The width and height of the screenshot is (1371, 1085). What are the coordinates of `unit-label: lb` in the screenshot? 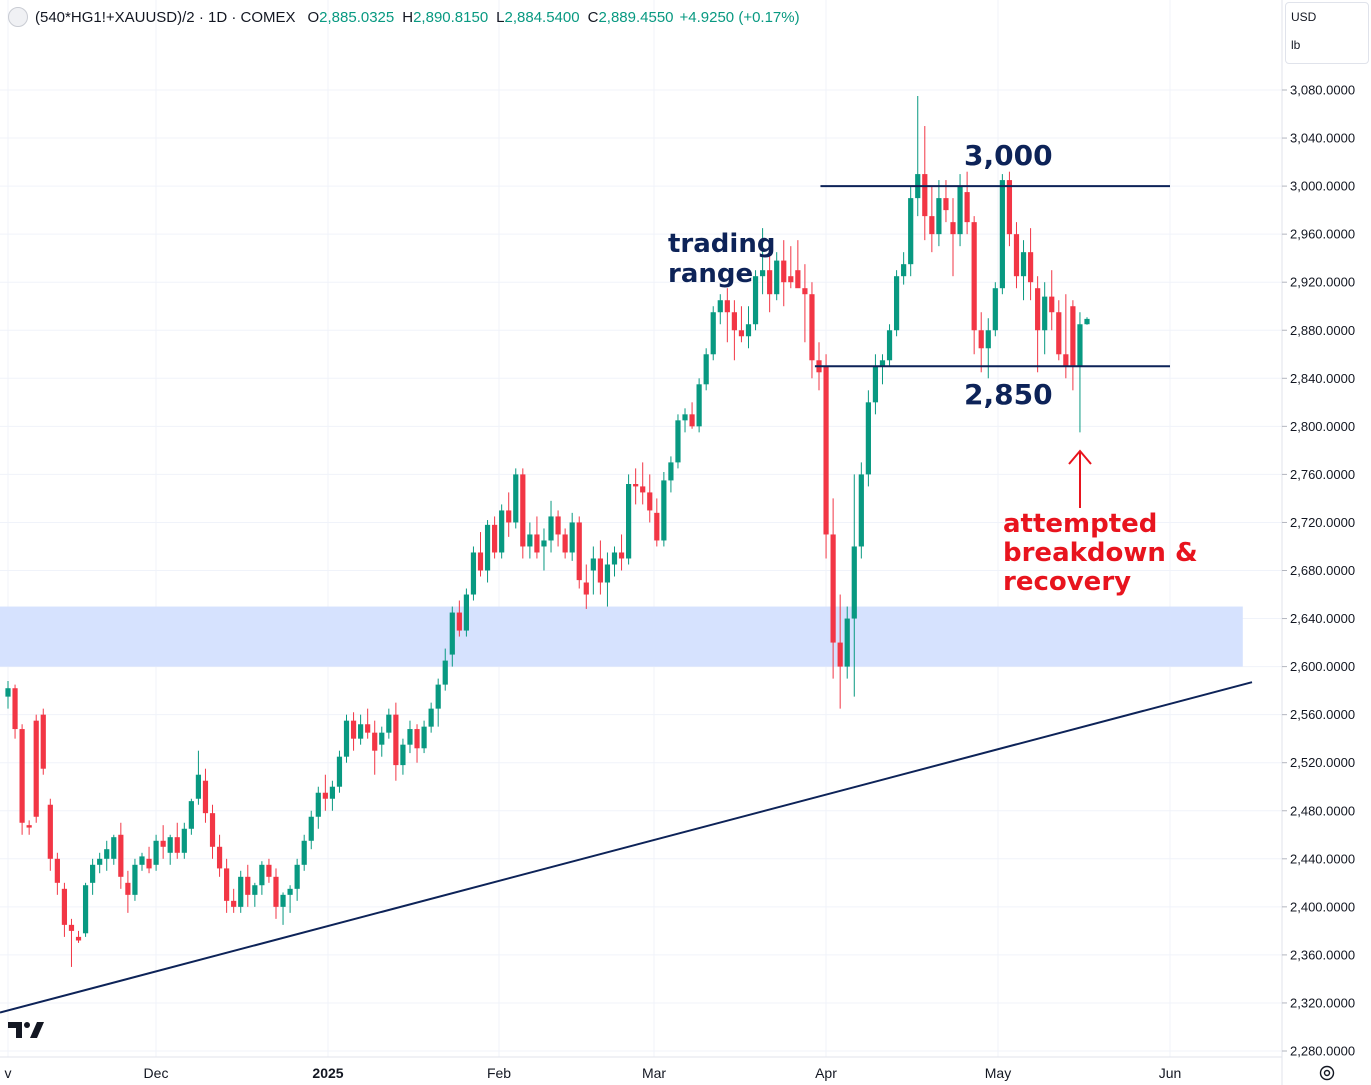 It's located at (1296, 45).